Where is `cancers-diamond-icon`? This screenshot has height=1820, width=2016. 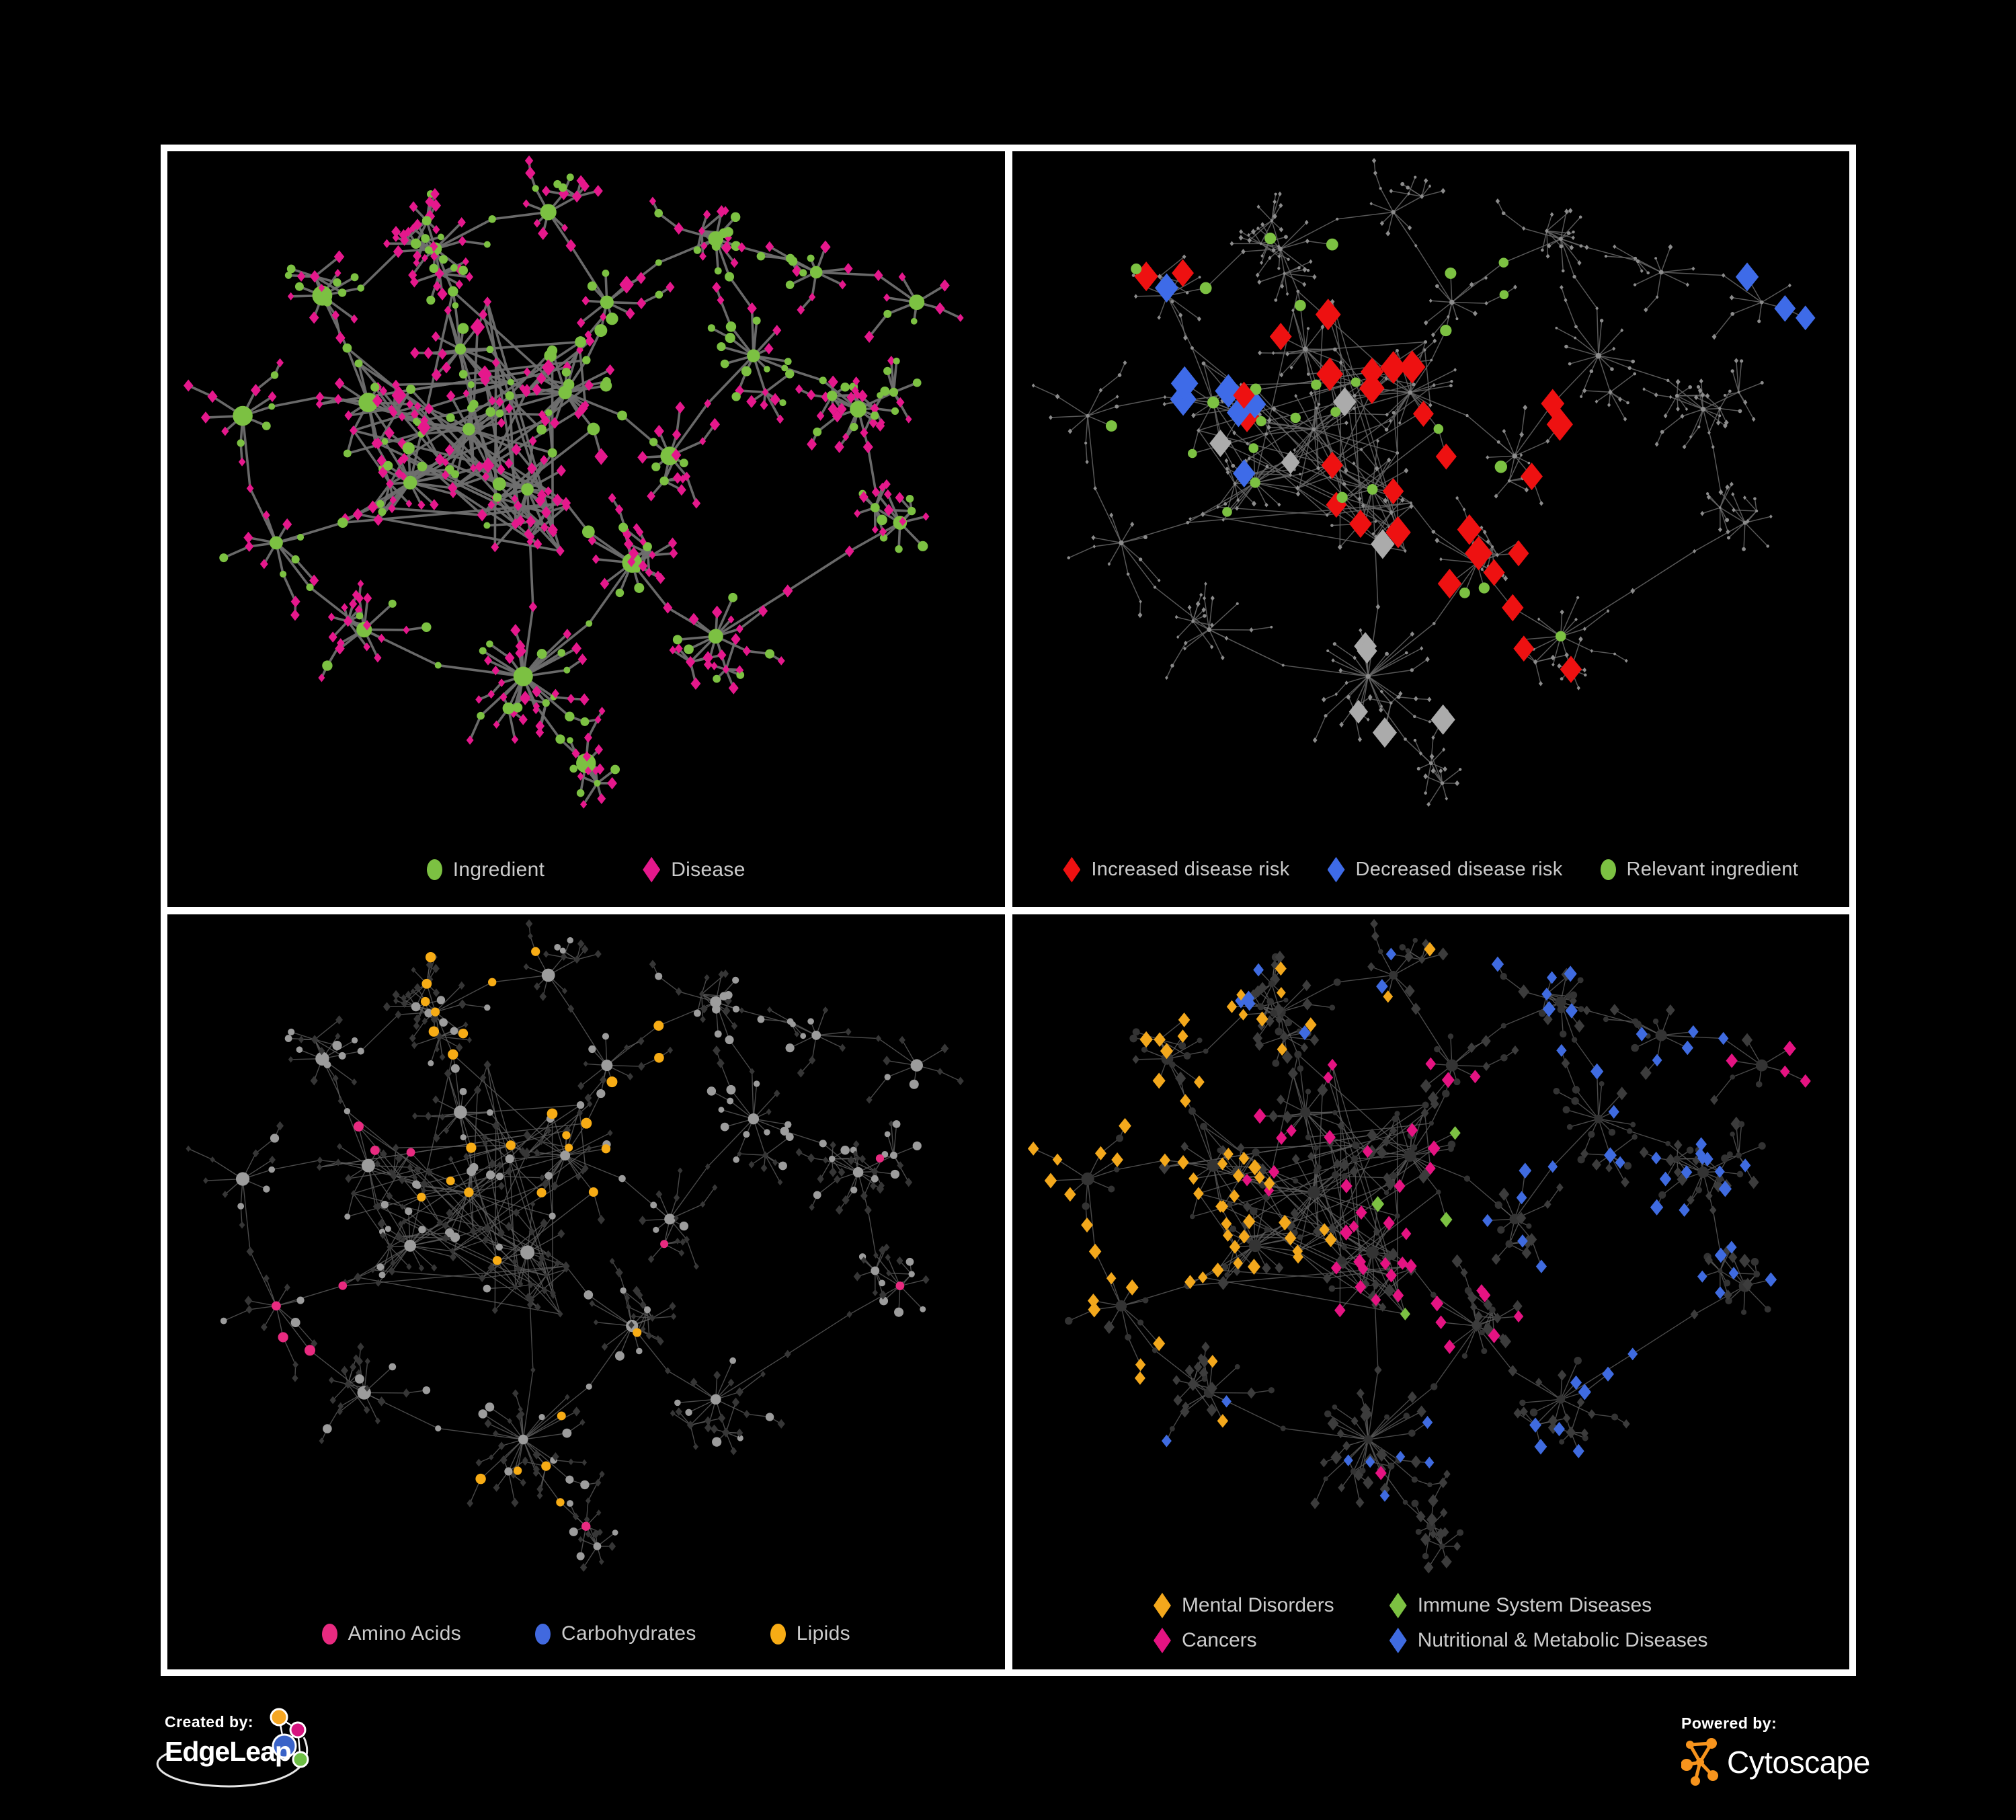 cancers-diamond-icon is located at coordinates (1162, 1640).